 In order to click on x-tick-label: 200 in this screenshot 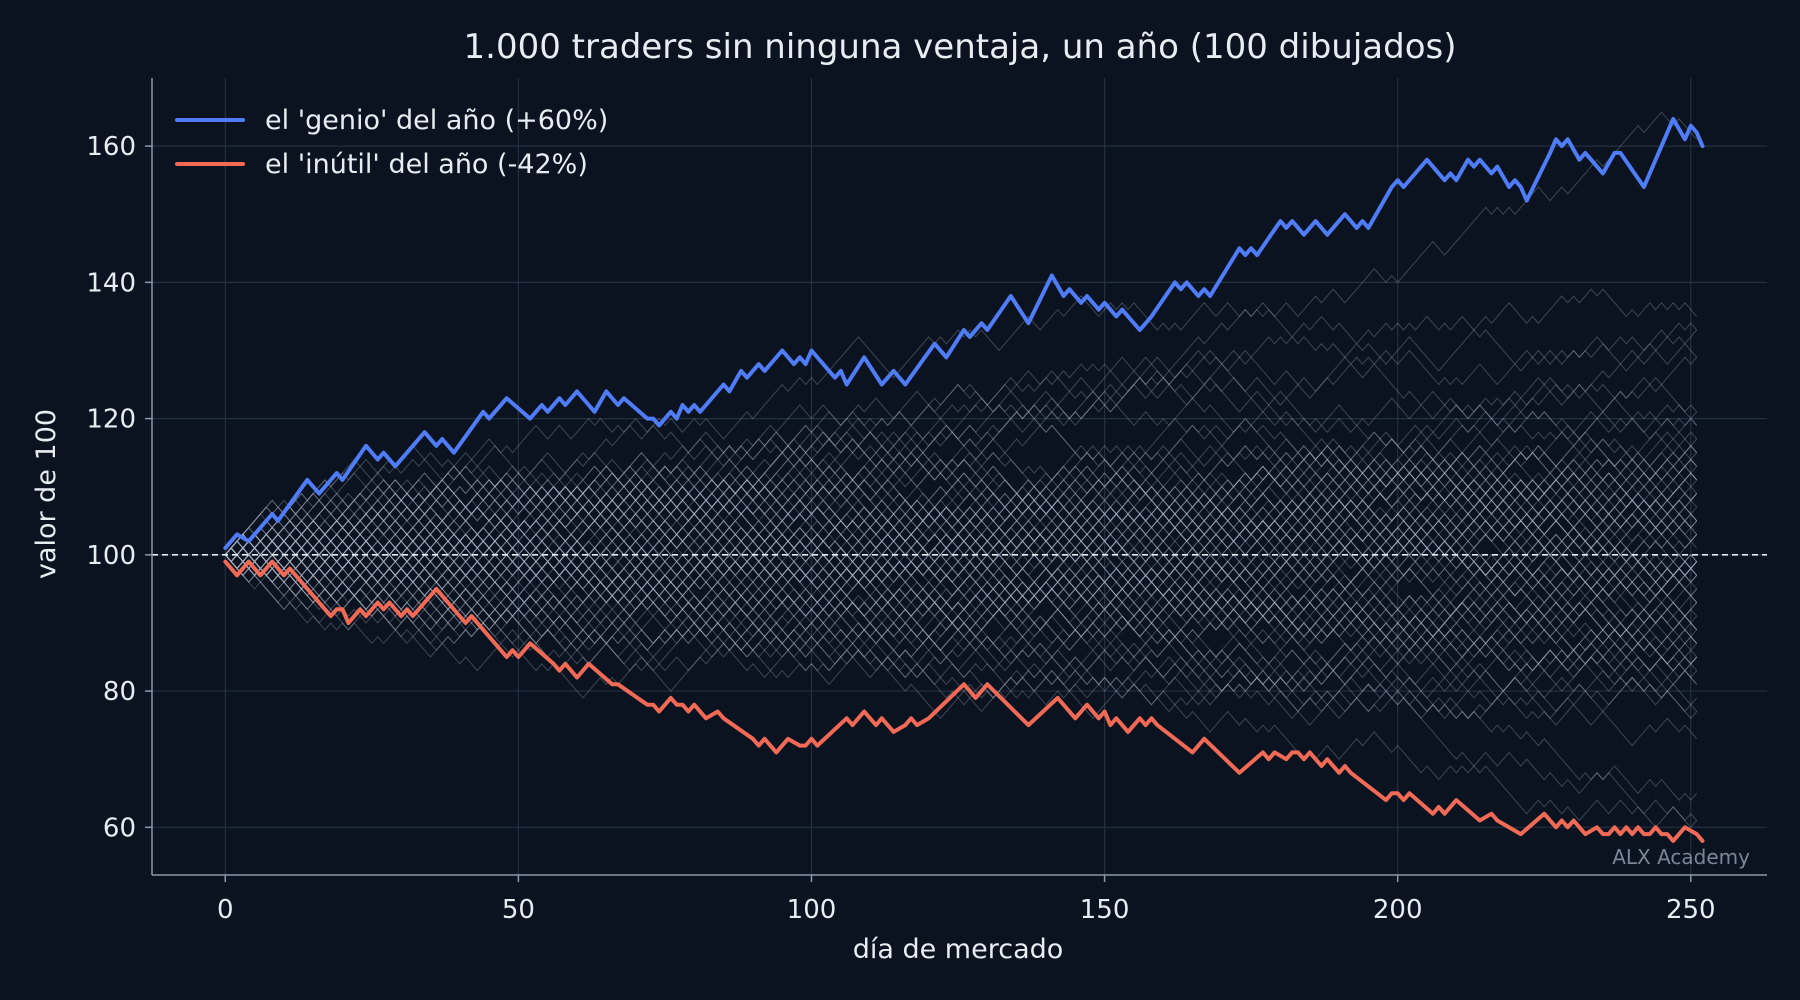, I will do `click(1398, 910)`.